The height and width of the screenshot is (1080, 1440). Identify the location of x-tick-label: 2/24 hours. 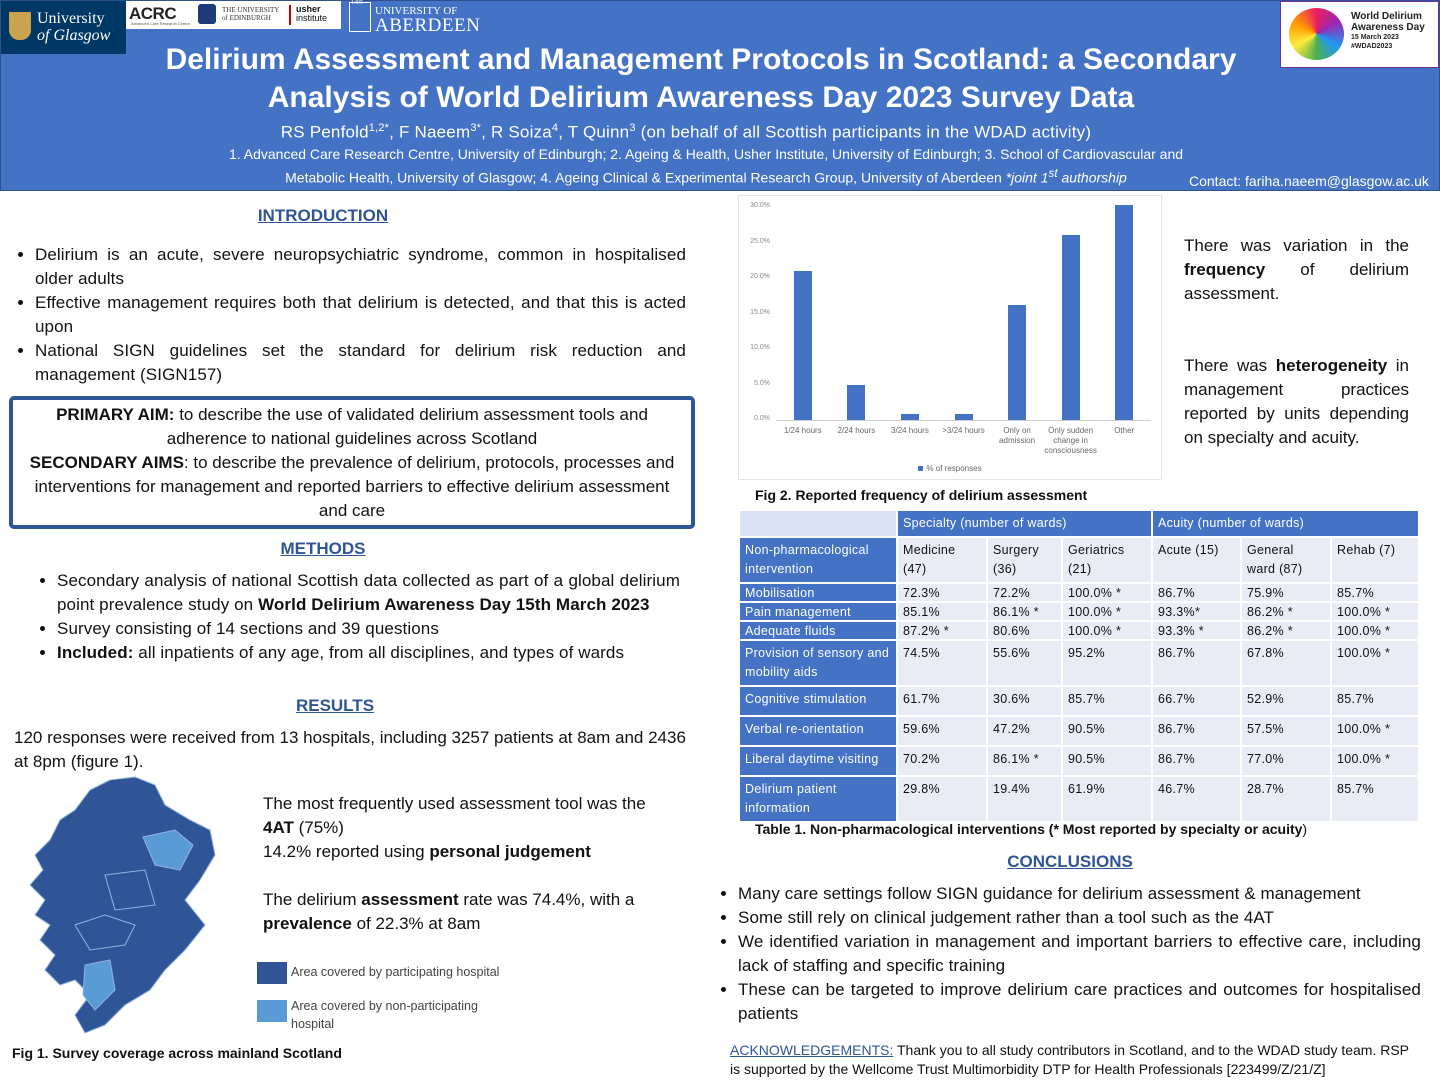
(856, 430).